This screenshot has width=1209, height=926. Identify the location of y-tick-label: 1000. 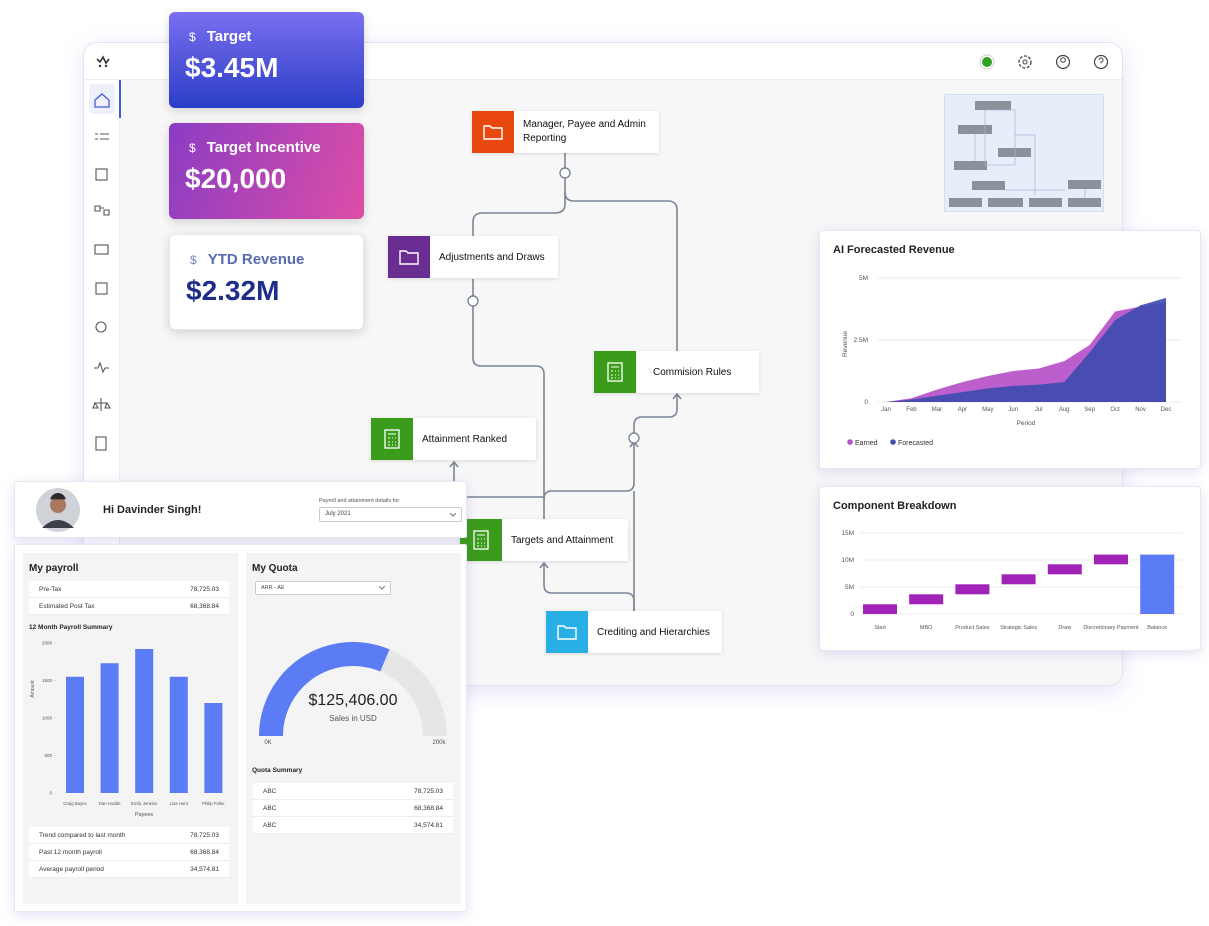
(47, 718).